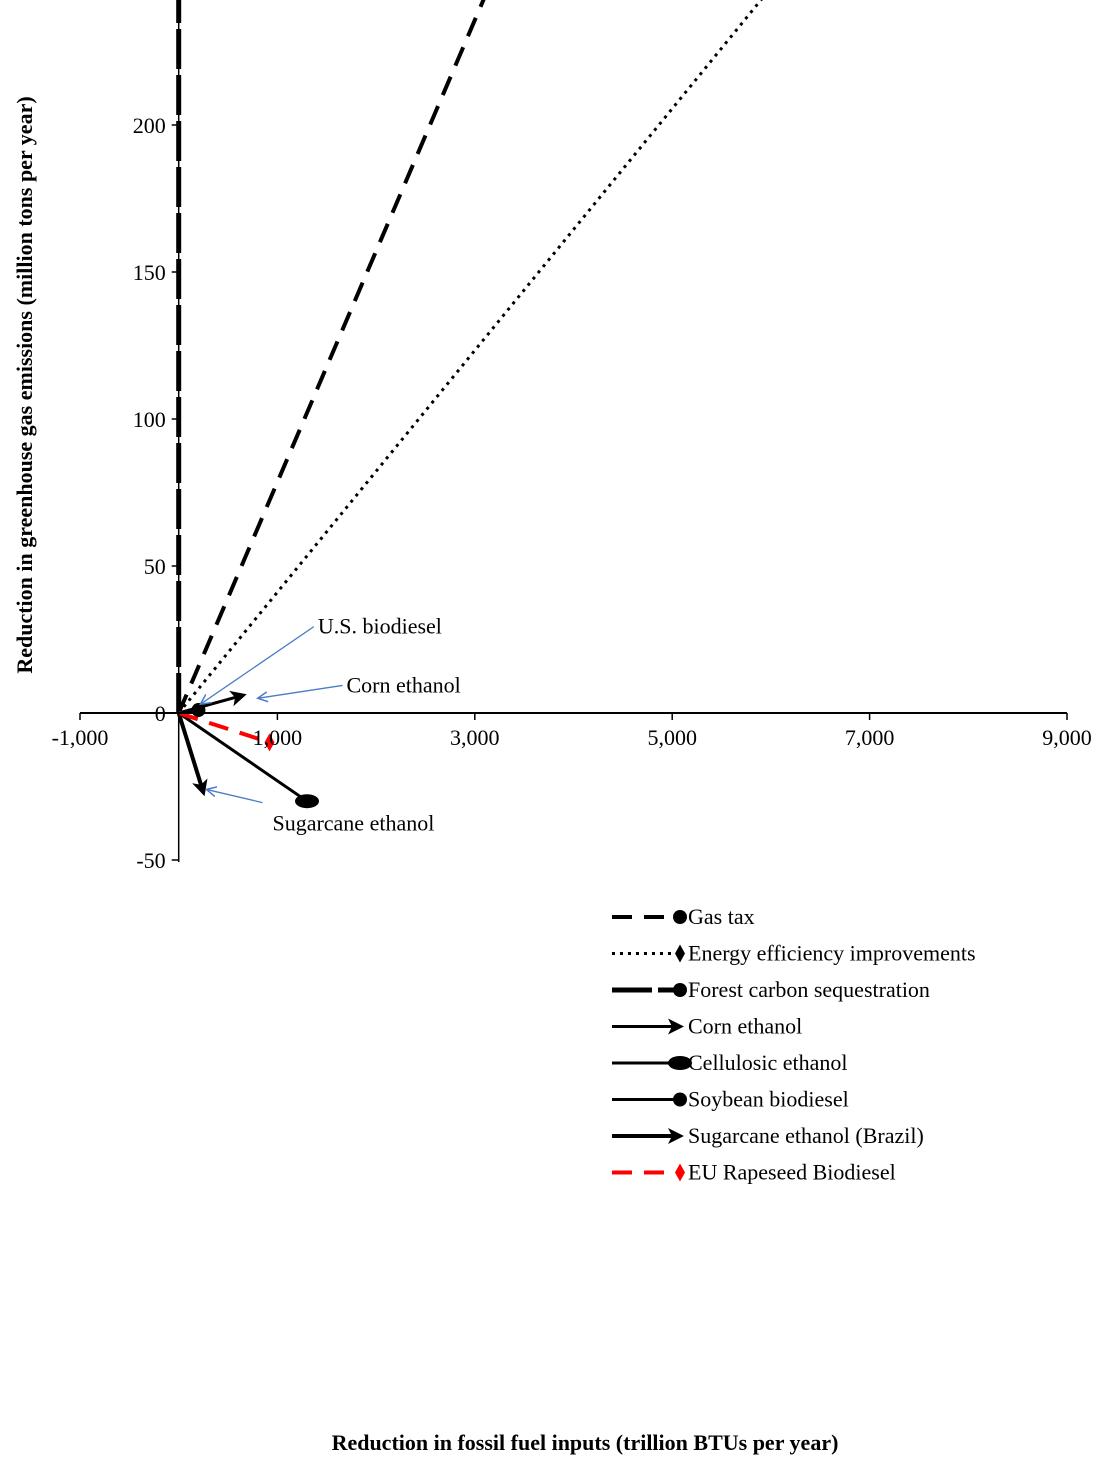  I want to click on legend-label: EU Rapeseed Biodiesel, so click(792, 1172).